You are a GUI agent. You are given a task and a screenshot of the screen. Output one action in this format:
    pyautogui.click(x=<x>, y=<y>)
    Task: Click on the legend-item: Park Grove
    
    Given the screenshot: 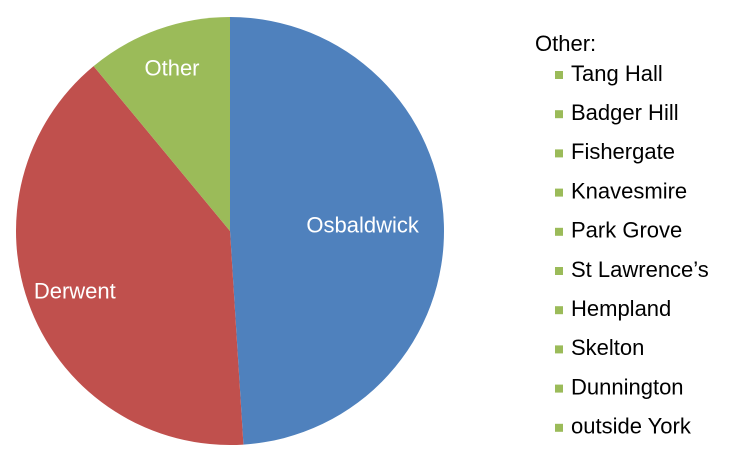 What is the action you would take?
    pyautogui.click(x=626, y=230)
    